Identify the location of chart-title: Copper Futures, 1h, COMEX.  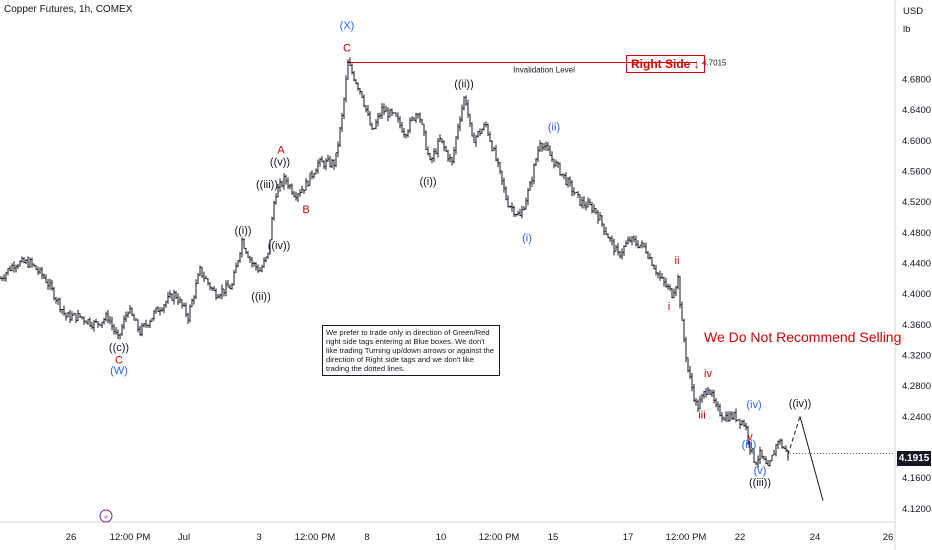
(68, 9).